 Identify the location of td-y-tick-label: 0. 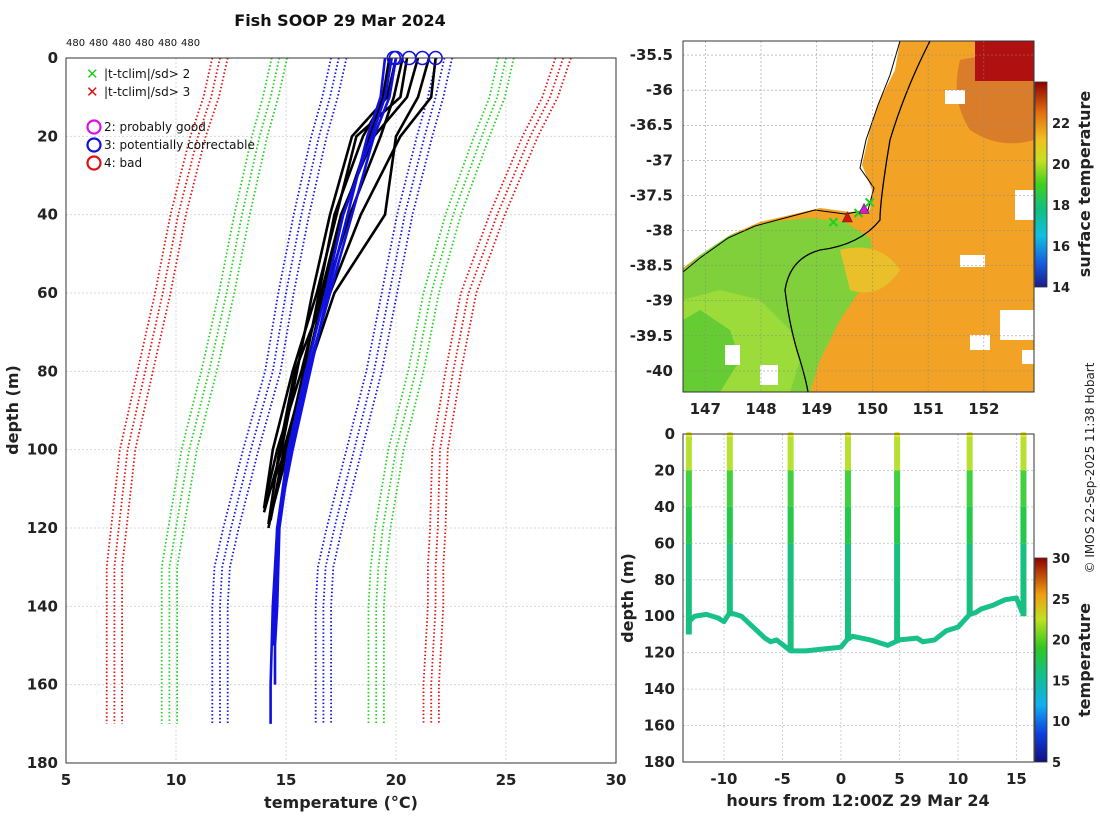
(670, 434).